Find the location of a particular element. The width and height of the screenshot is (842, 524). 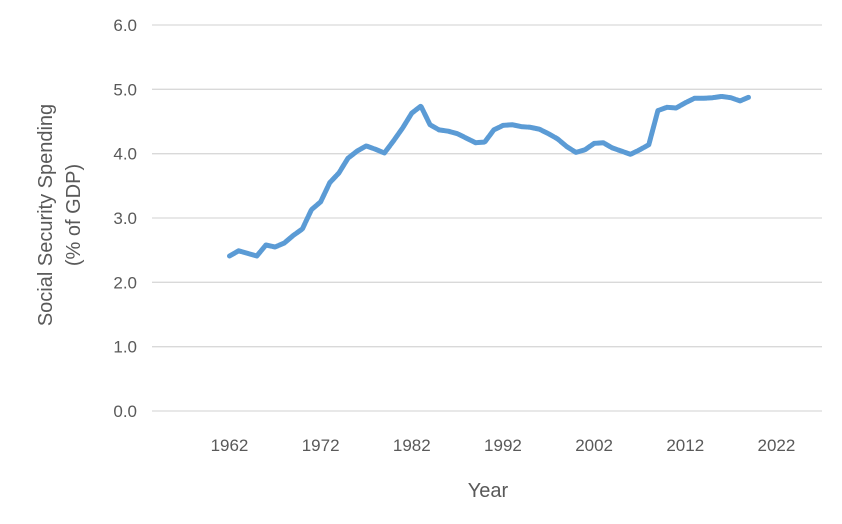

y-tick-label: 6.0 is located at coordinates (125, 25).